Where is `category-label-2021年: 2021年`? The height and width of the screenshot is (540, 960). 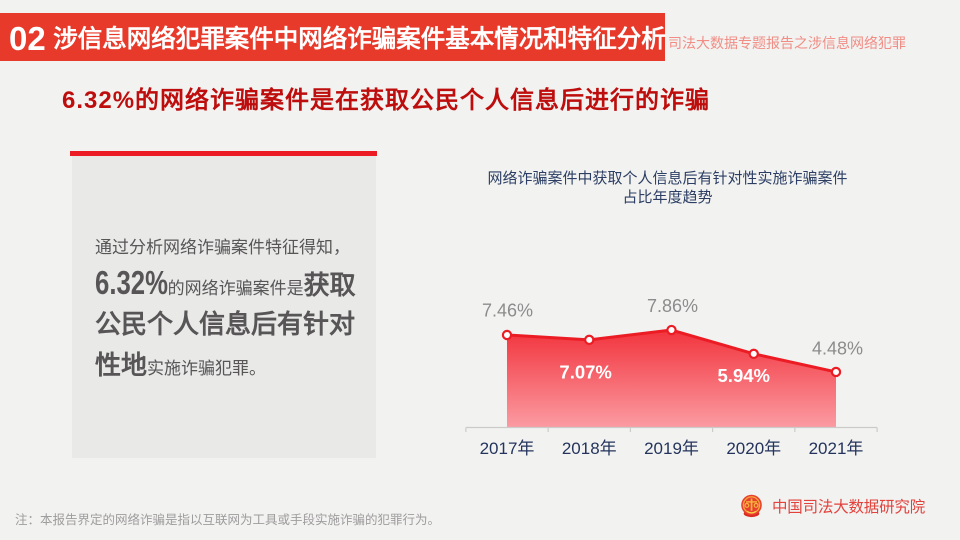 category-label-2021年: 2021年 is located at coordinates (836, 448).